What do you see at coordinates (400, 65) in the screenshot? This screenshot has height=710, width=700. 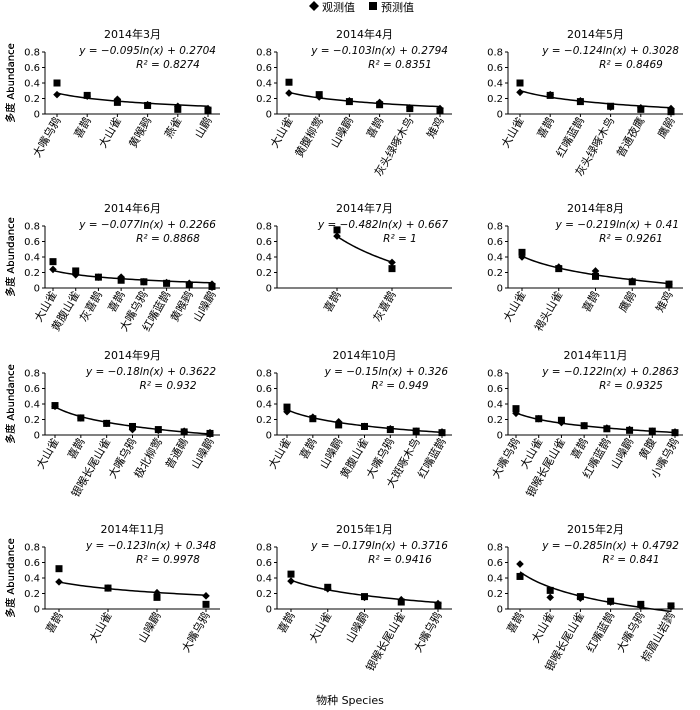 I see `fit-r2: R² = 0.8351` at bounding box center [400, 65].